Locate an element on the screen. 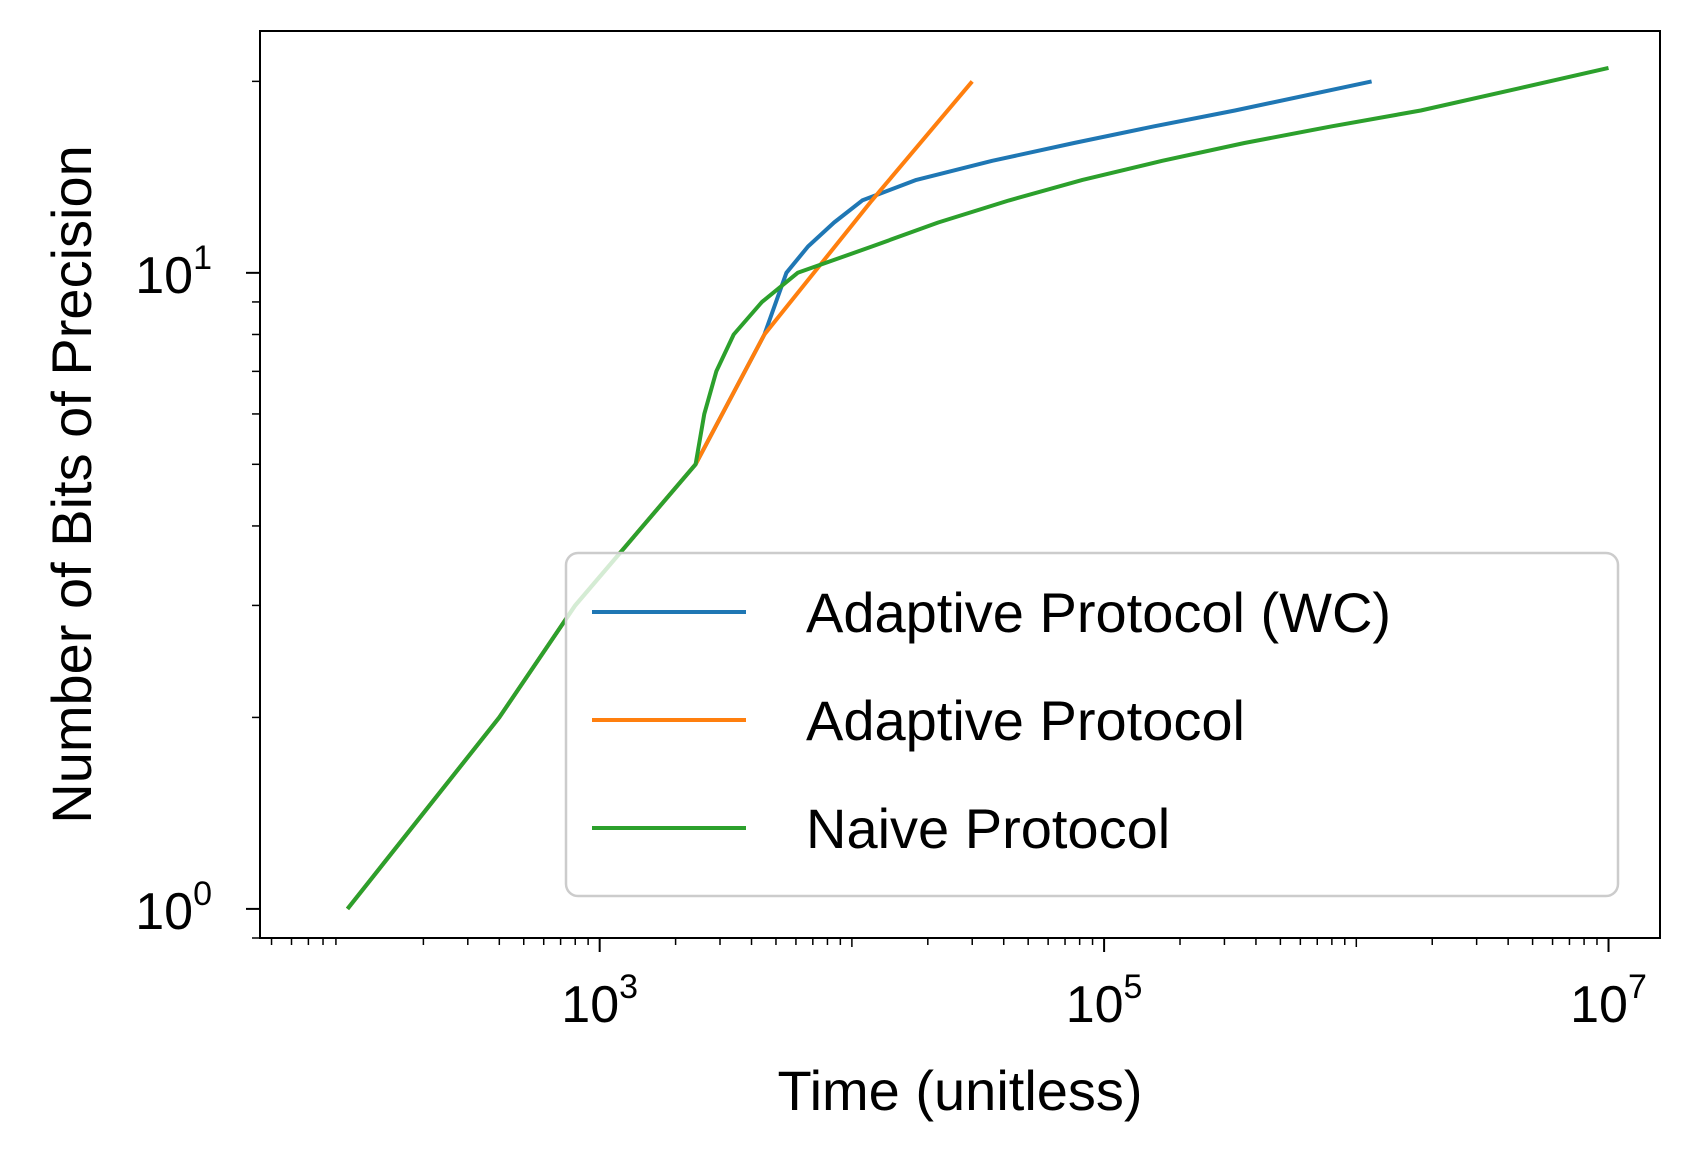 The height and width of the screenshot is (1151, 1683). y-axis-title: Number of Bits of Precision is located at coordinates (71, 484).